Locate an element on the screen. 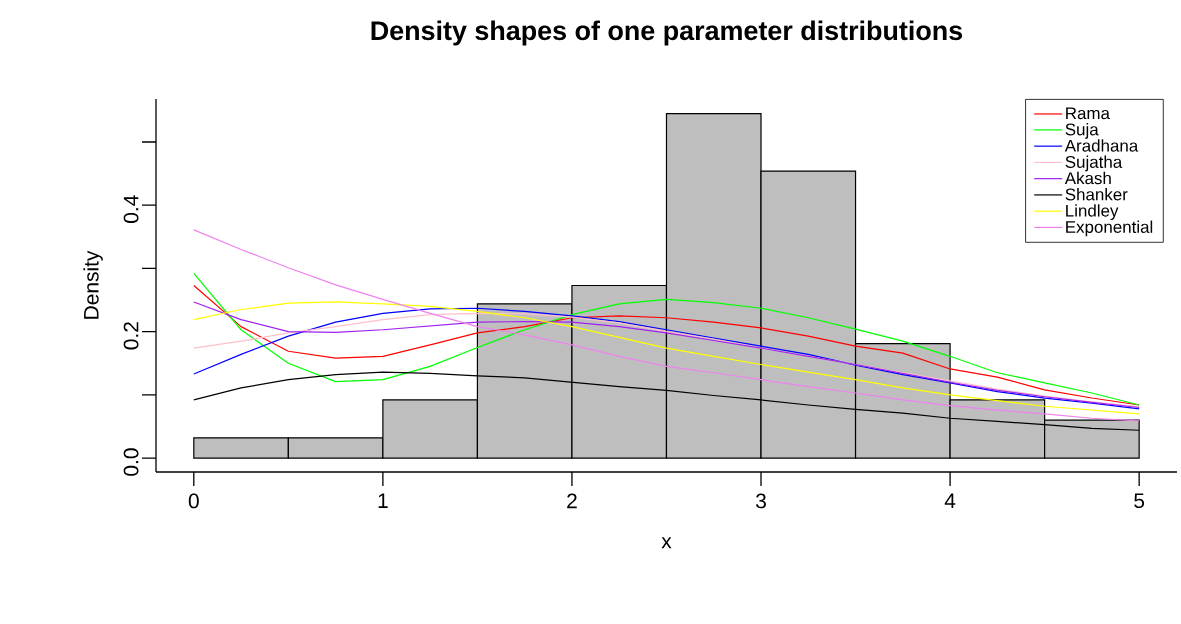 This screenshot has height=624, width=1181. legend-label: Akash is located at coordinates (1087, 178).